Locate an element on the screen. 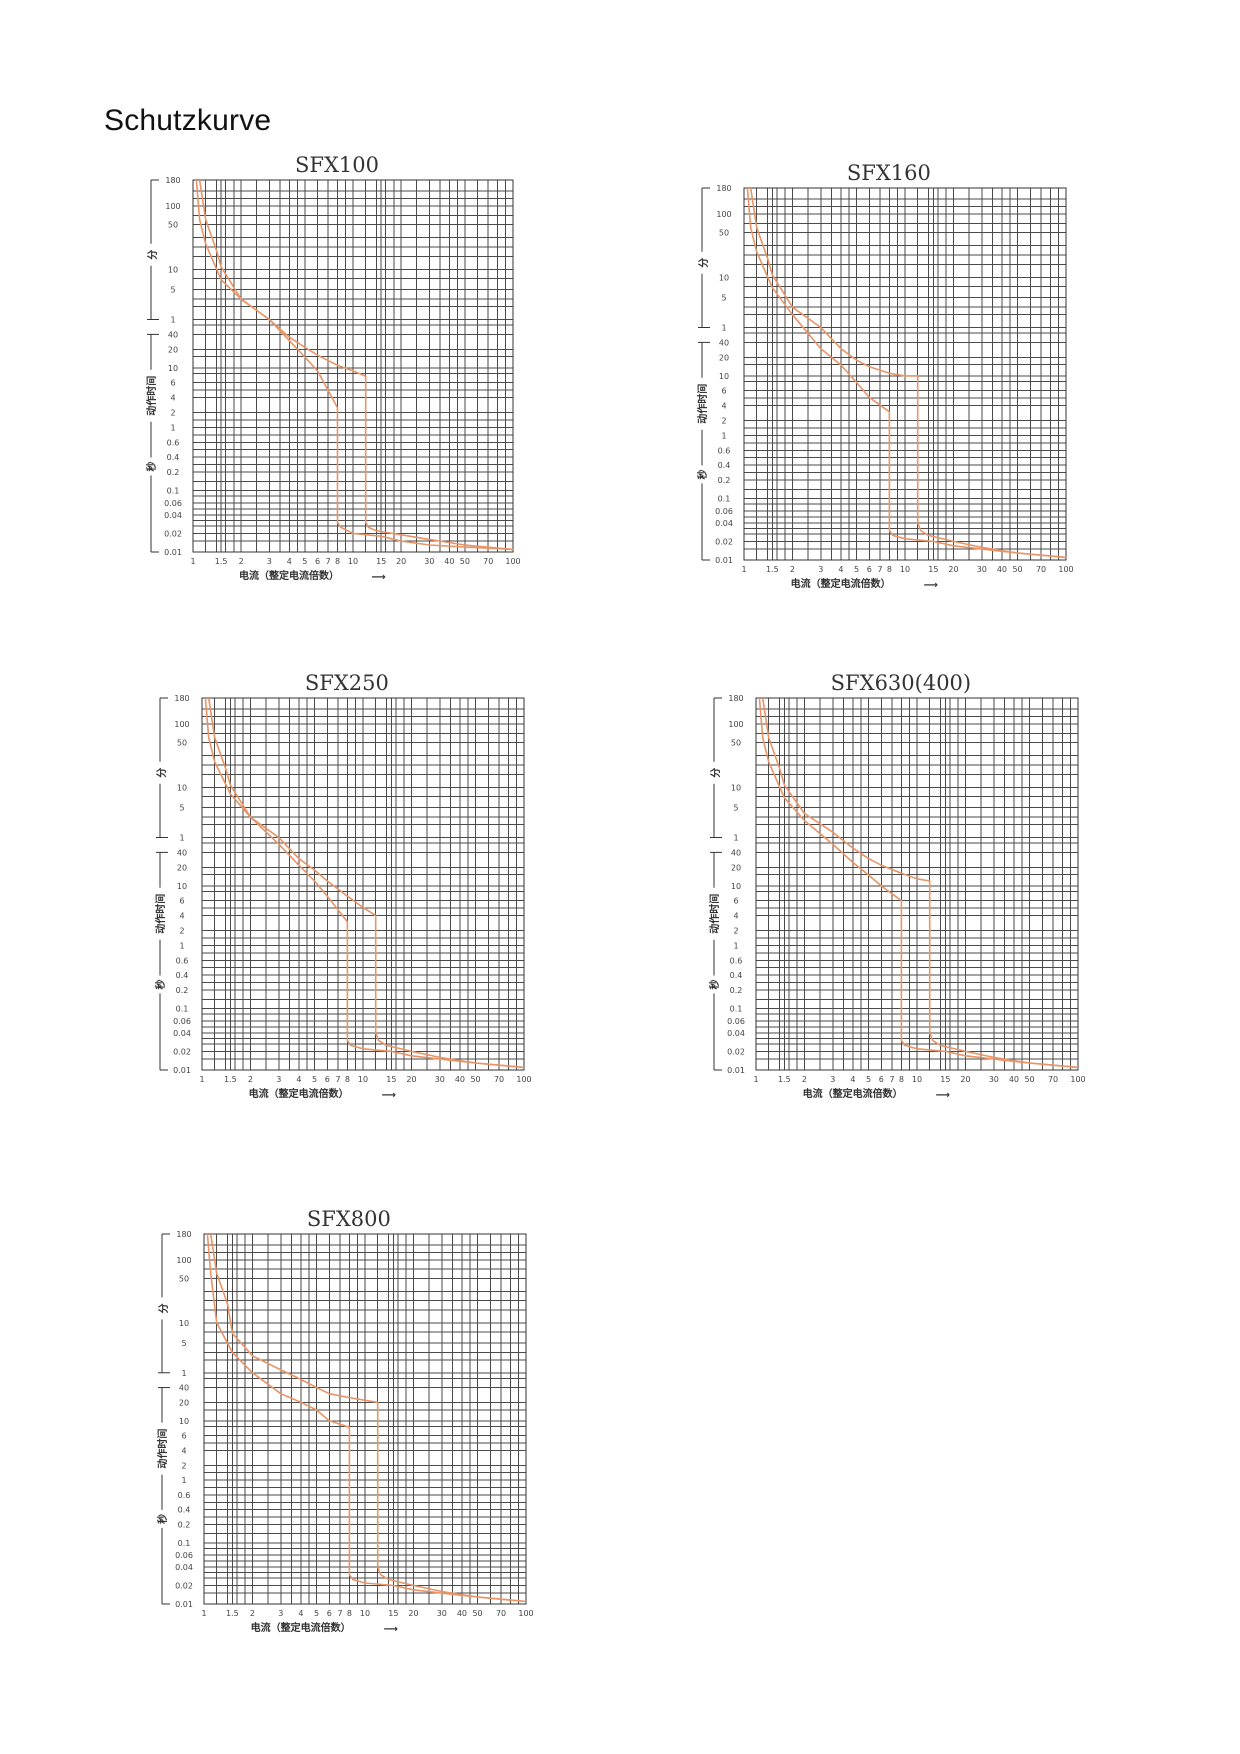 The height and width of the screenshot is (1754, 1240). grid is located at coordinates (905, 374).